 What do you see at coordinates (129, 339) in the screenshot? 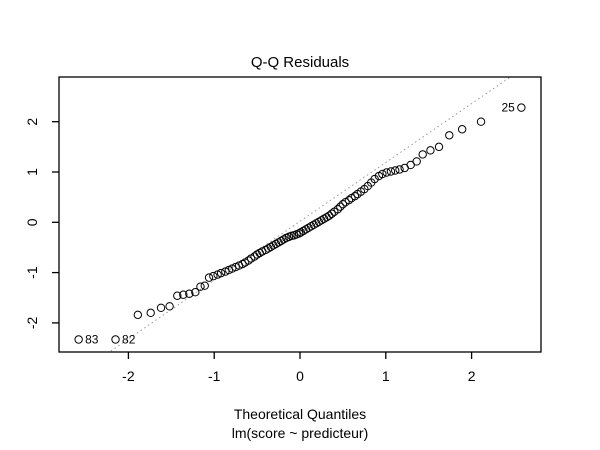
I see `point-label: 82` at bounding box center [129, 339].